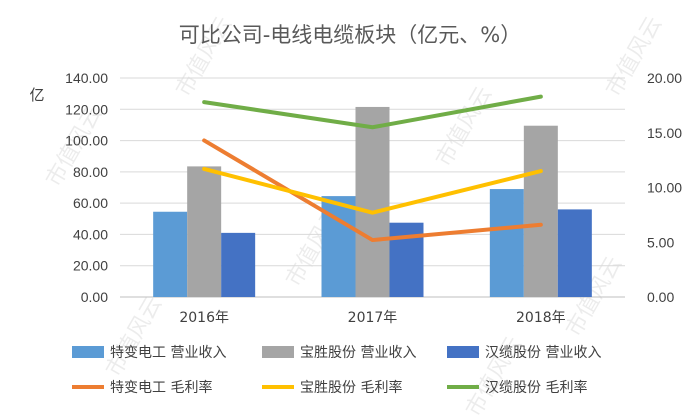  I want to click on x-axis-category-label: 2017年, so click(373, 318).